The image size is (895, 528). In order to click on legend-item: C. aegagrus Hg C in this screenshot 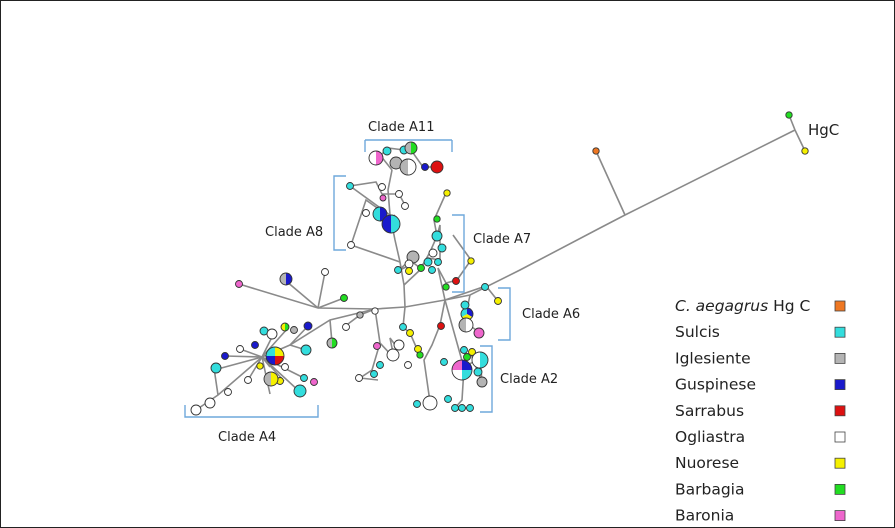, I will do `click(760, 306)`.